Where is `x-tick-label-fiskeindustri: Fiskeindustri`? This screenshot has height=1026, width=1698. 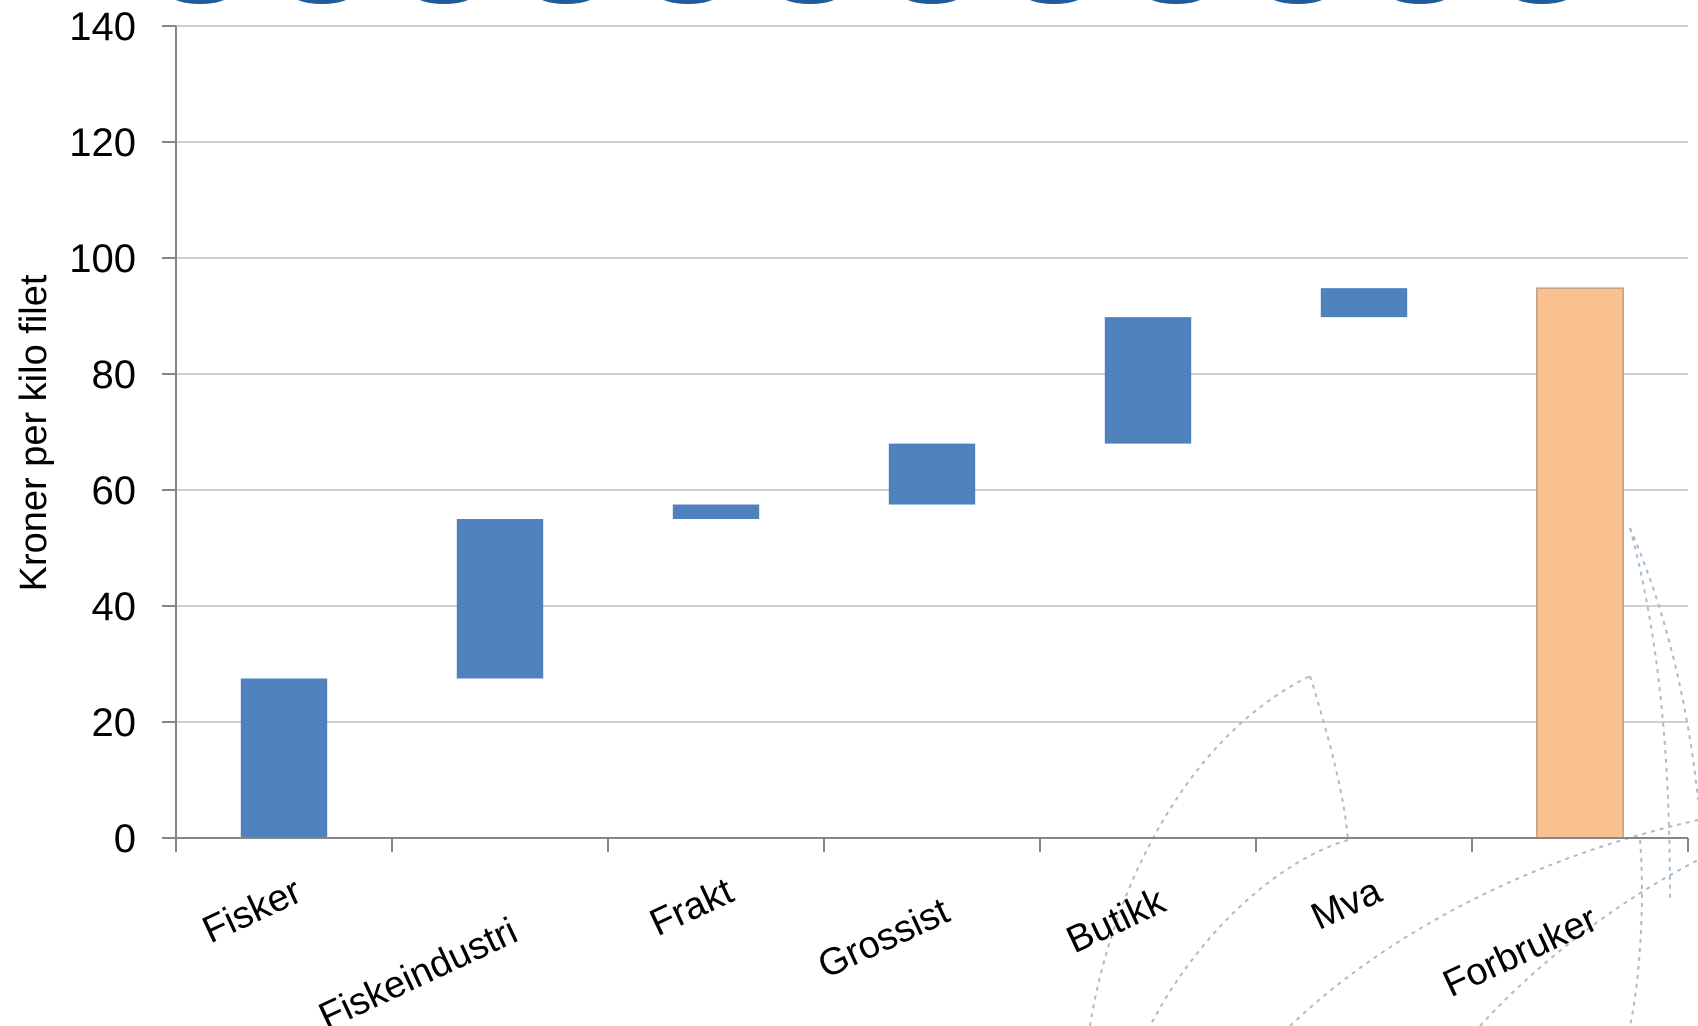
x-tick-label-fiskeindustri: Fiskeindustri is located at coordinates (418, 968).